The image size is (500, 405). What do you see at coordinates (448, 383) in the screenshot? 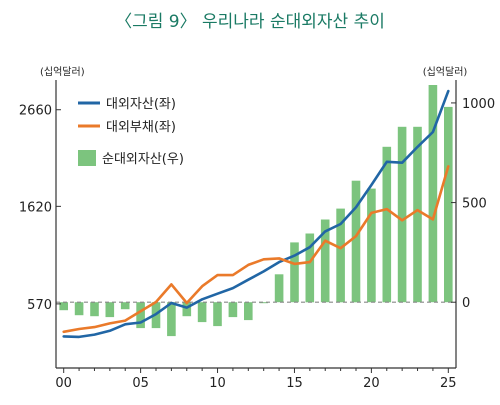
I see `x-tick-label: 25` at bounding box center [448, 383].